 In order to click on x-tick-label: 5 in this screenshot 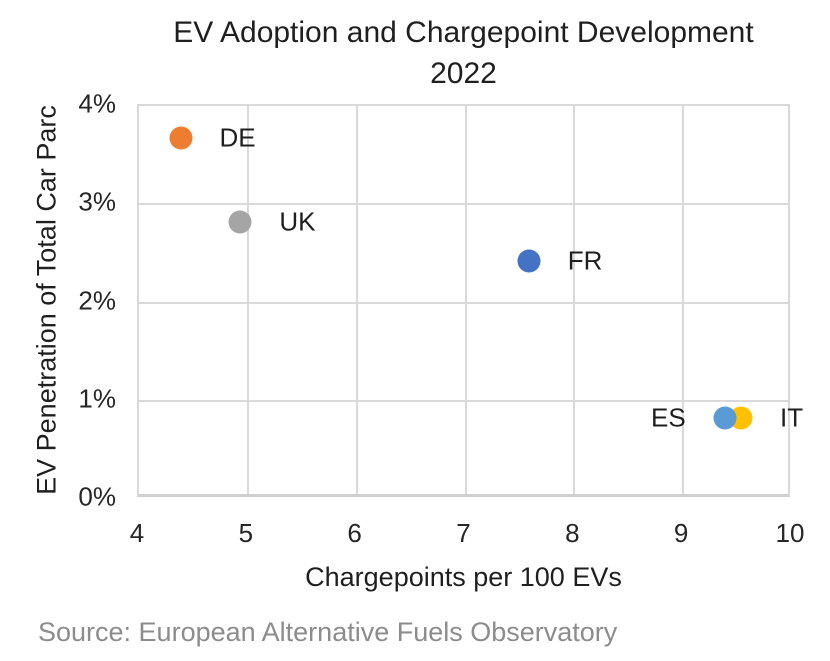, I will do `click(246, 533)`.